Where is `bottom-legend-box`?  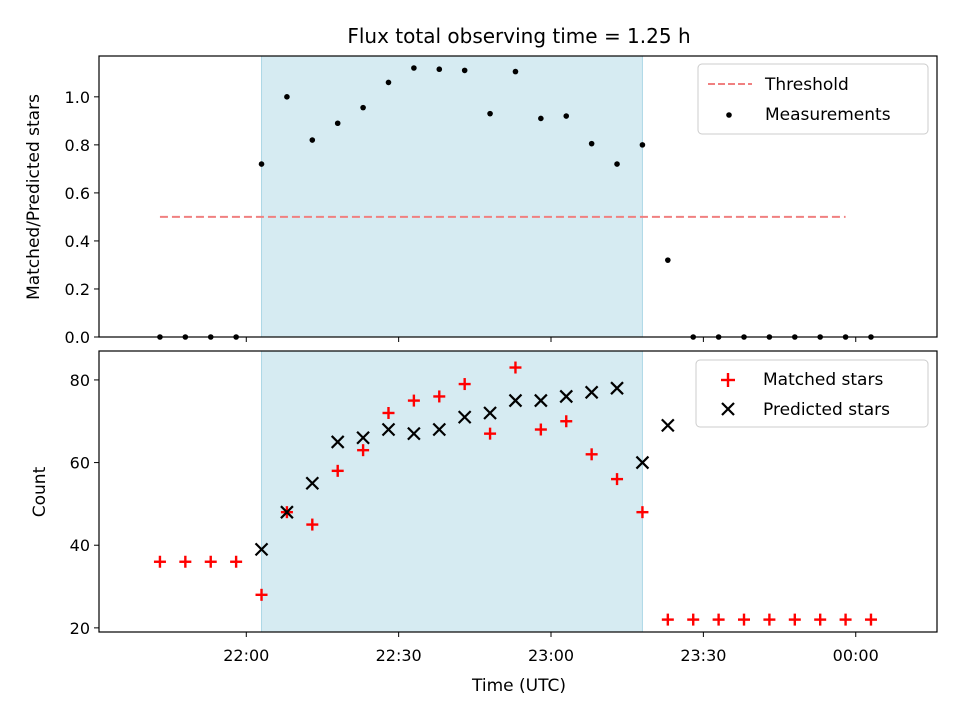 bottom-legend-box is located at coordinates (812, 393).